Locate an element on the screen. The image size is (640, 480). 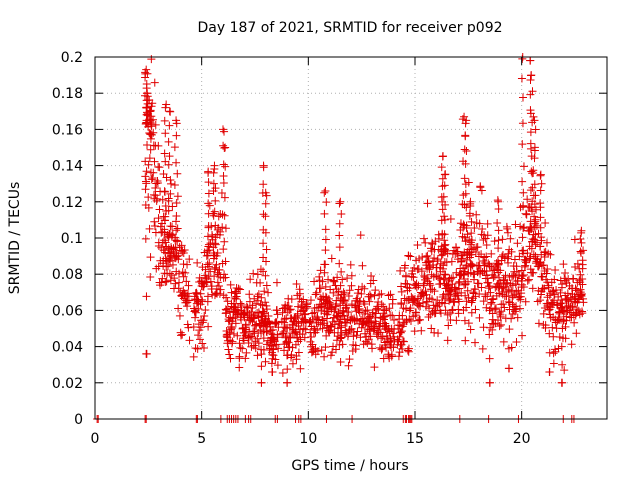
x-tick-label: 5 is located at coordinates (201, 439).